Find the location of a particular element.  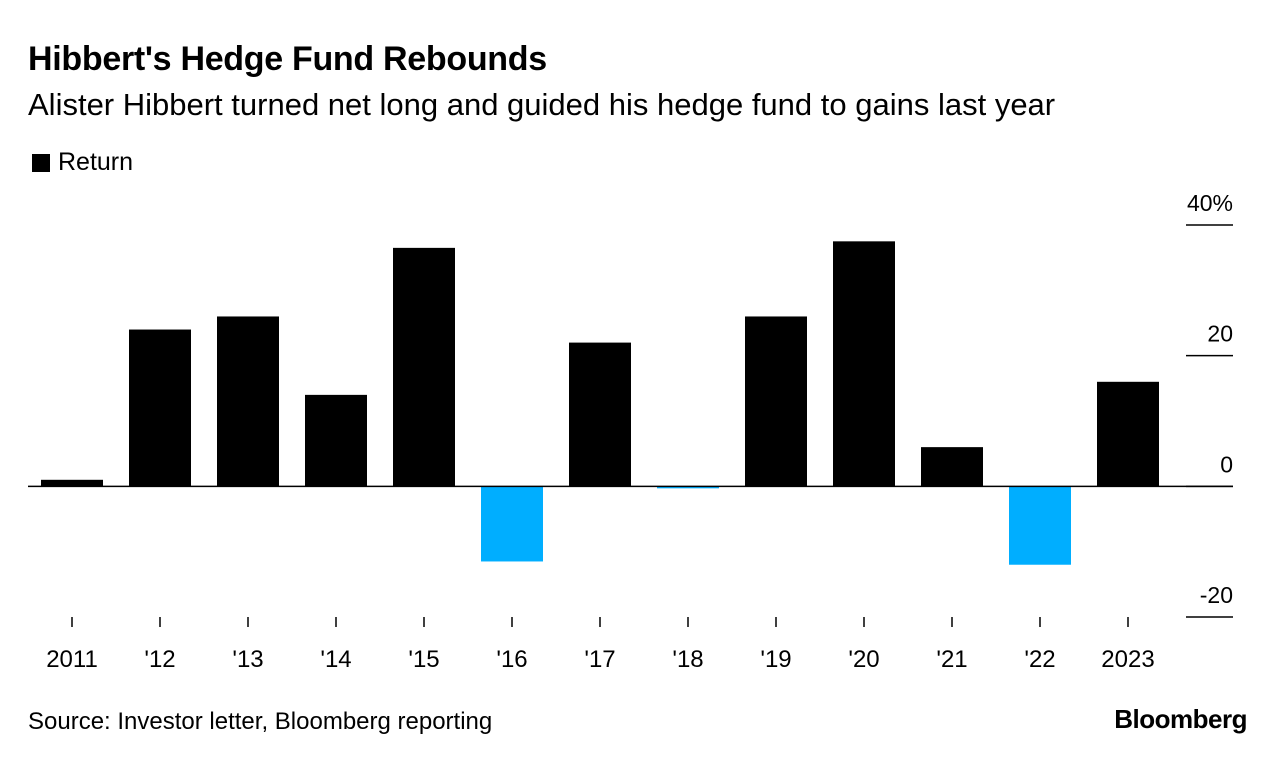

x-tick-label: '14 is located at coordinates (335, 659).